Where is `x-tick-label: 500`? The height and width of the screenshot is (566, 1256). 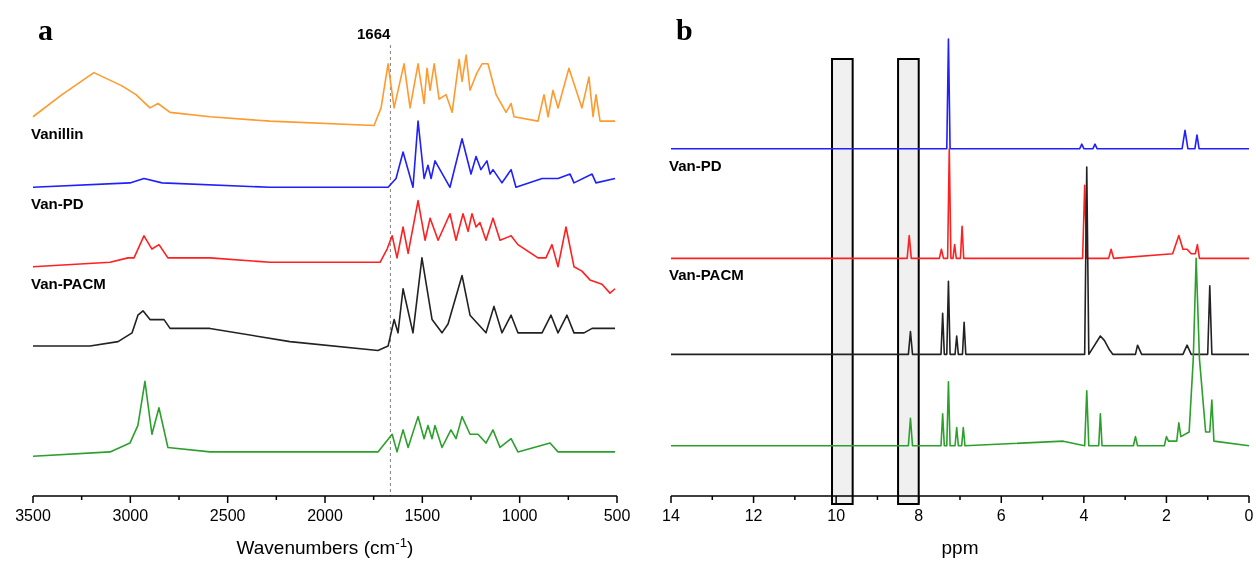 x-tick-label: 500 is located at coordinates (617, 515).